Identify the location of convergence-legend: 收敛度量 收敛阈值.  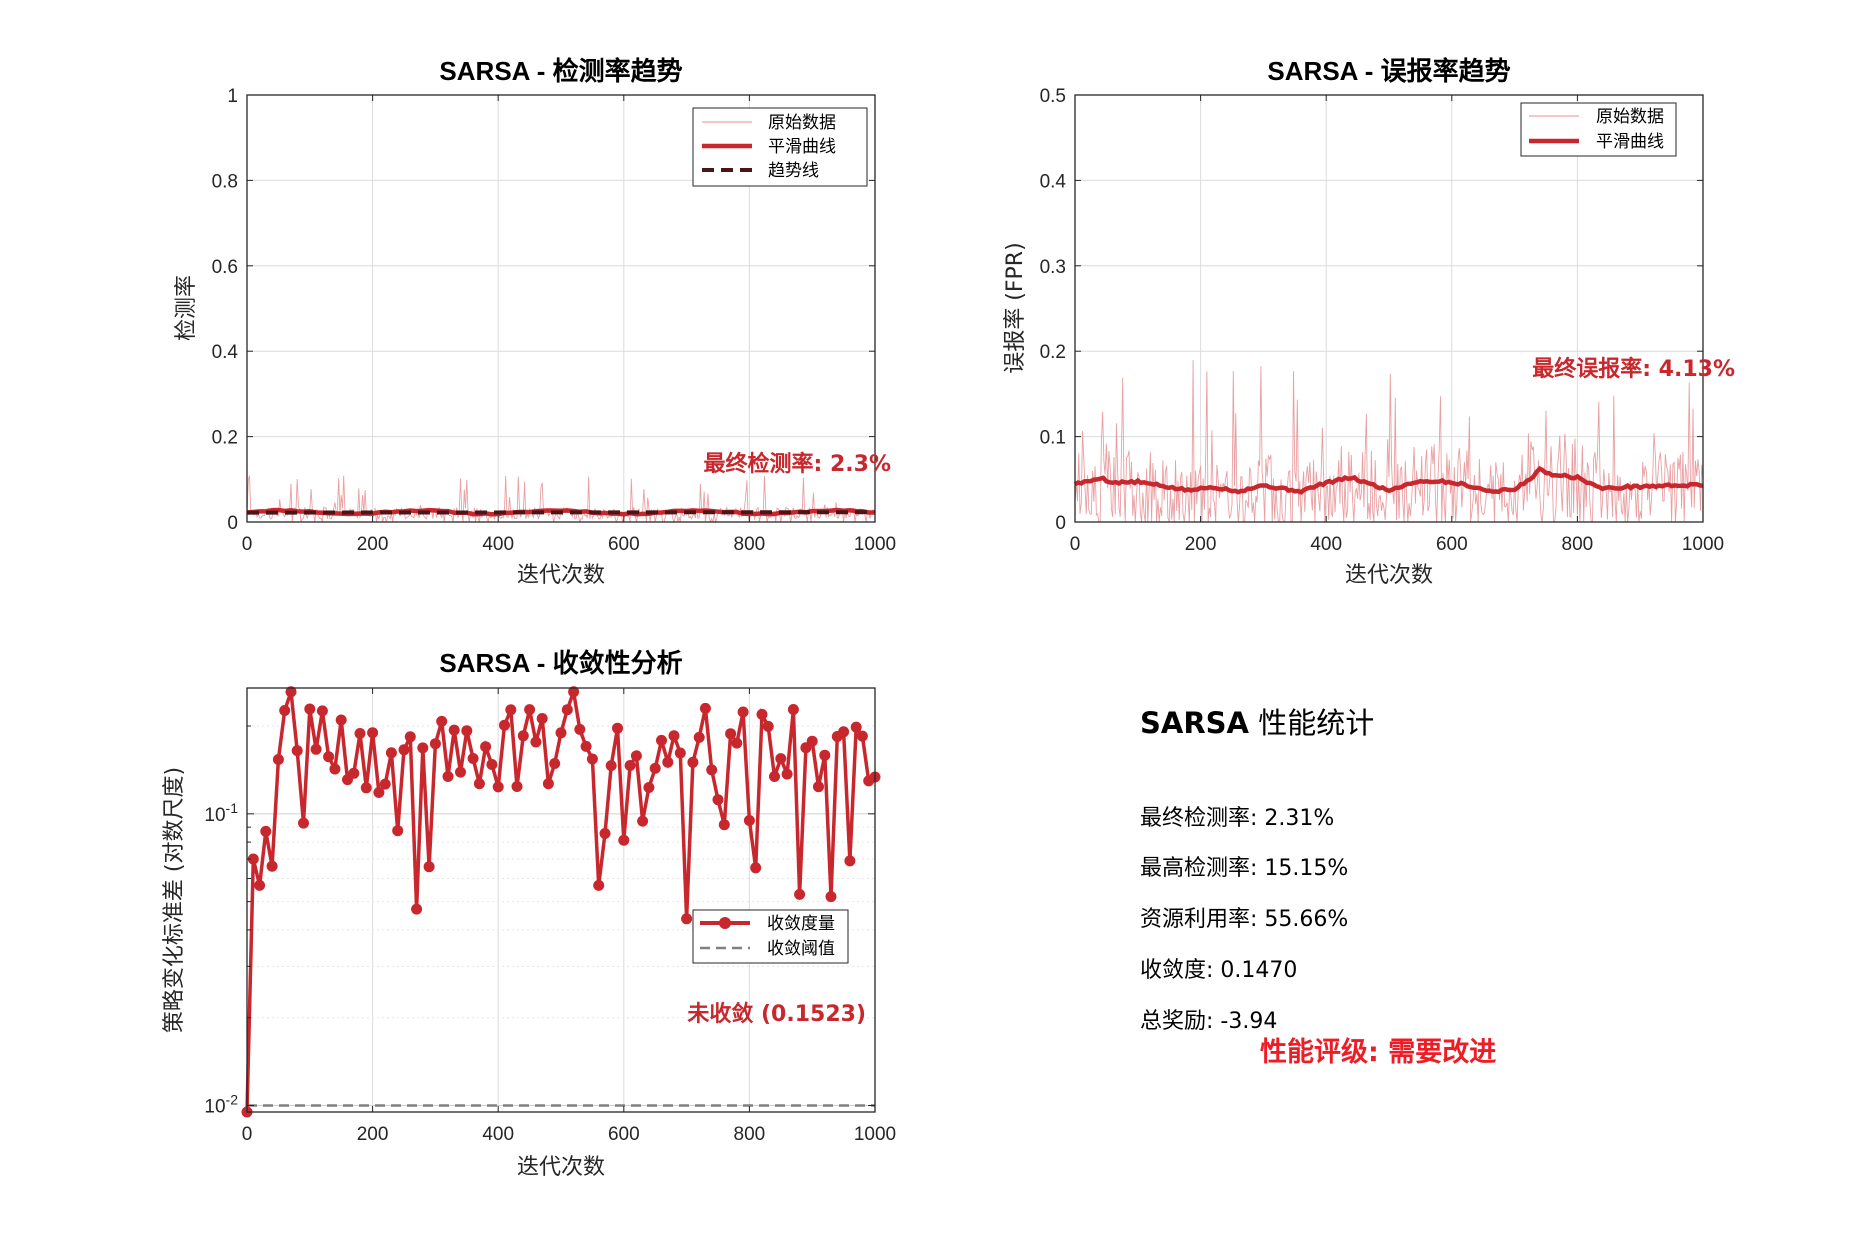
(770, 936).